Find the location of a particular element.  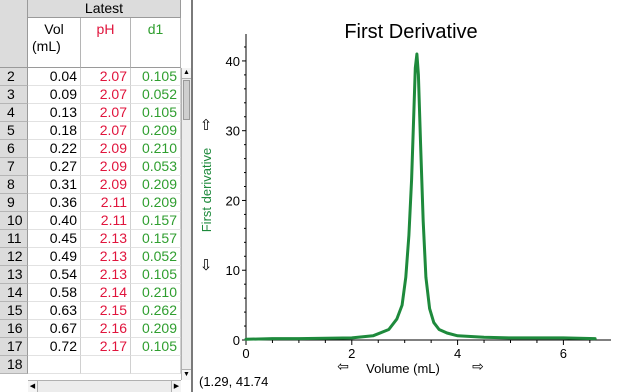

row-number: 16 is located at coordinates (14, 329).